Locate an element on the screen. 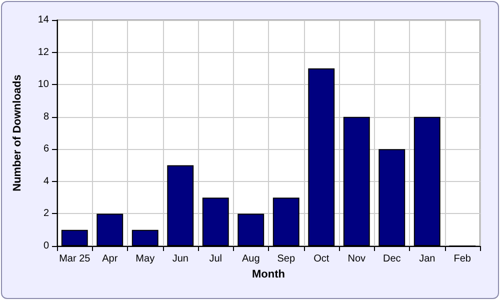 Image resolution: width=500 pixels, height=300 pixels. y-axis-title: Number of Downloads is located at coordinates (18, 133).